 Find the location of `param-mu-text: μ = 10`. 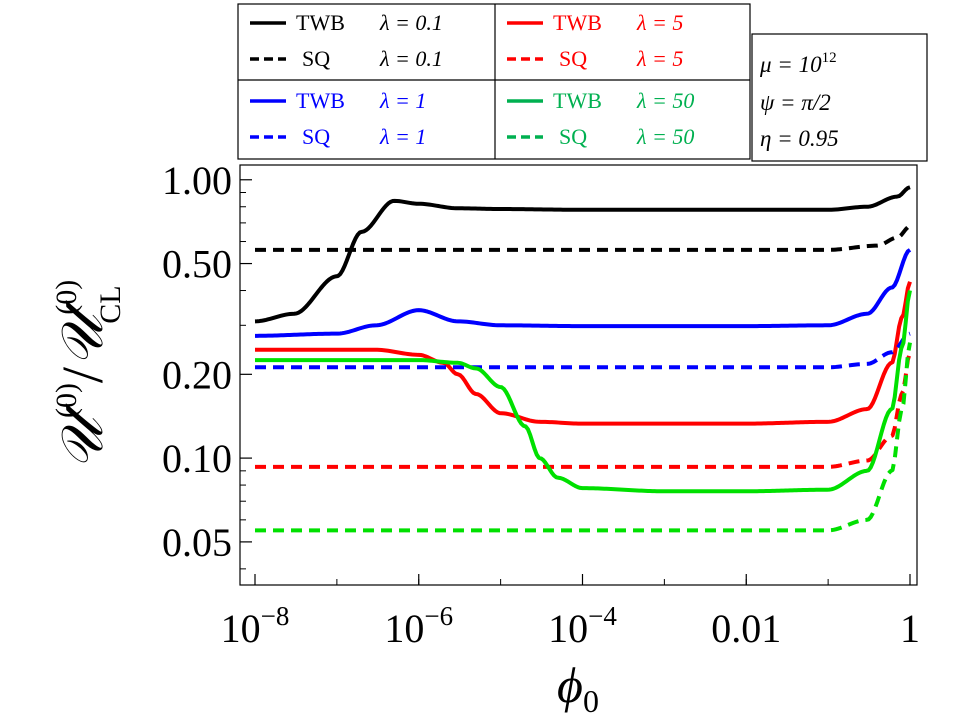

param-mu-text: μ = 10 is located at coordinates (790, 64).